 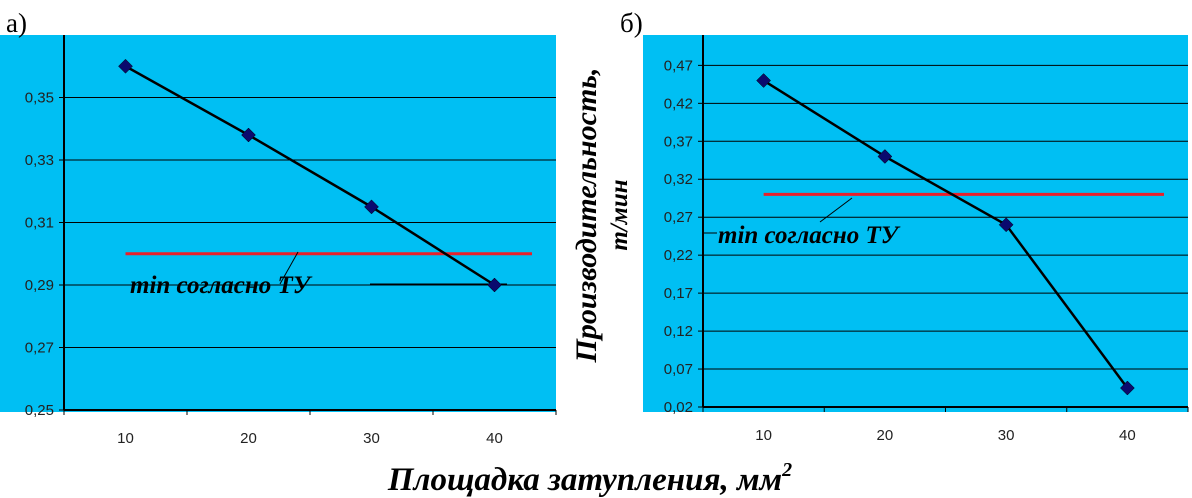 I want to click on y-tick-label: 0,17, so click(x=678, y=293).